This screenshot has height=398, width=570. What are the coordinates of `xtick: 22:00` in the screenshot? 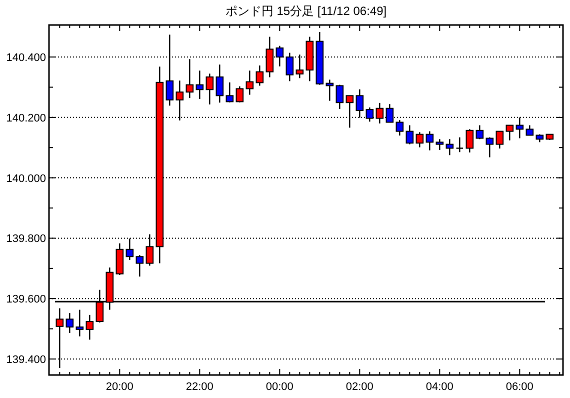 It's located at (200, 387).